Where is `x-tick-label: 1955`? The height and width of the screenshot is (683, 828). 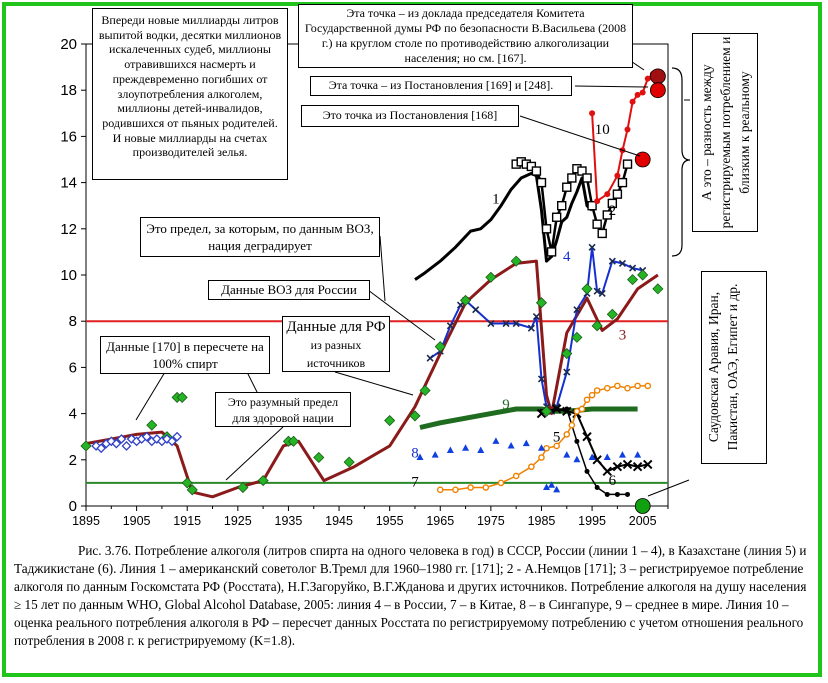
x-tick-label: 1955 is located at coordinates (390, 521).